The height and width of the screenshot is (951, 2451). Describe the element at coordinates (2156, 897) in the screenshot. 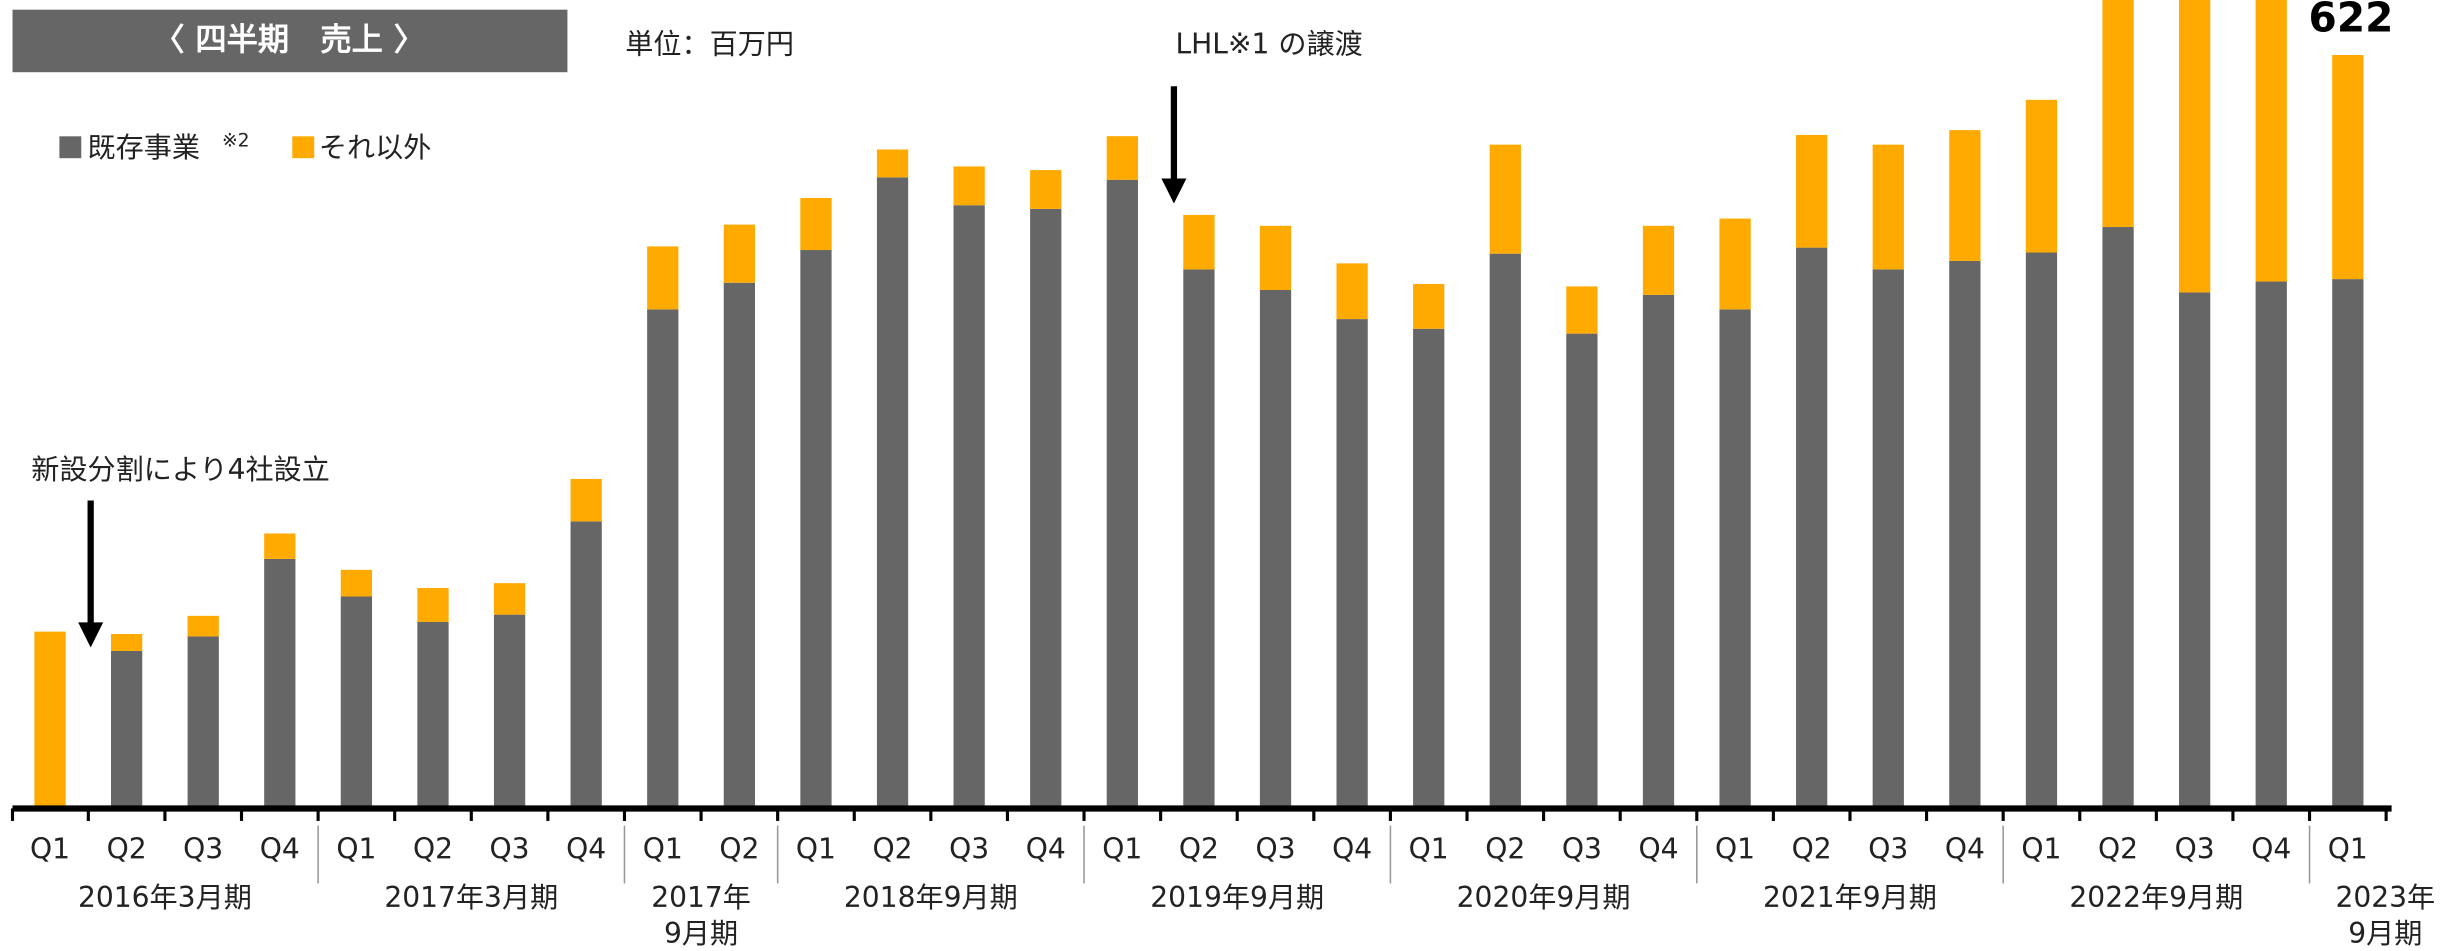

I see `group-label: 2022年9月期` at that location.